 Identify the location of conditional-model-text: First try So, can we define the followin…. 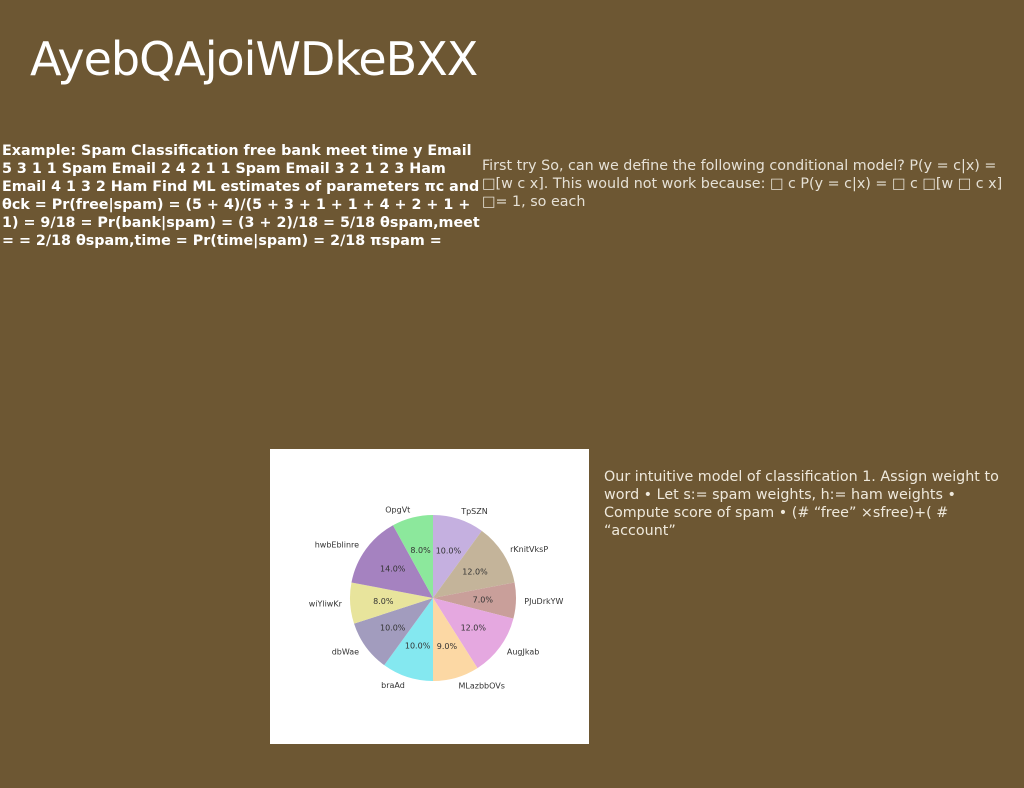
(742, 184).